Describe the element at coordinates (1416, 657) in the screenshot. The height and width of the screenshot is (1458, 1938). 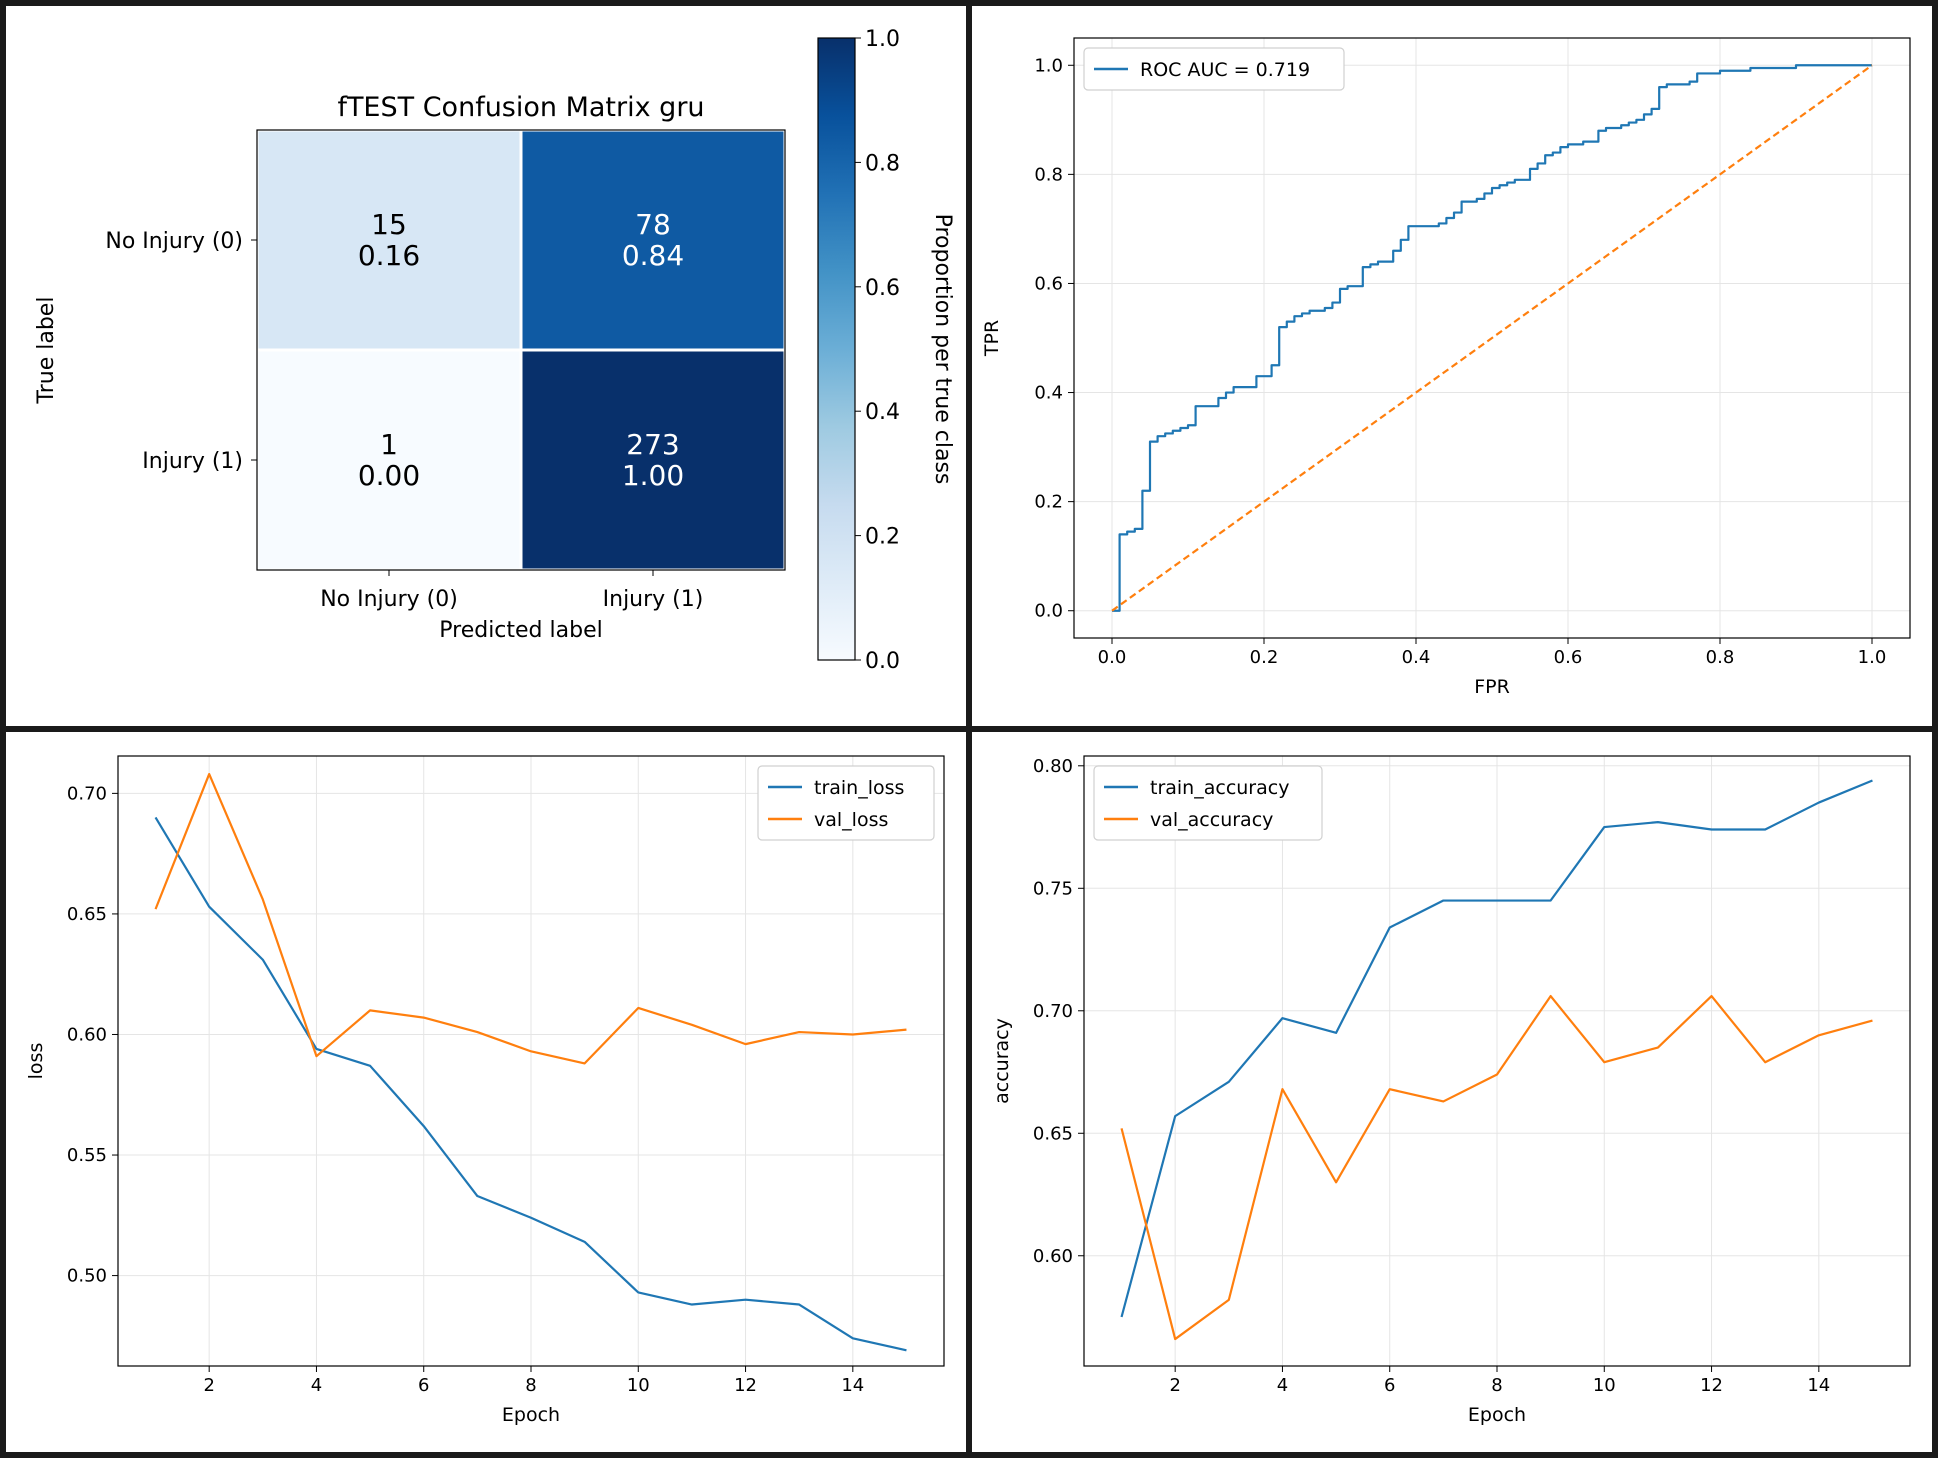
I see `x-tick-label: 0.4` at that location.